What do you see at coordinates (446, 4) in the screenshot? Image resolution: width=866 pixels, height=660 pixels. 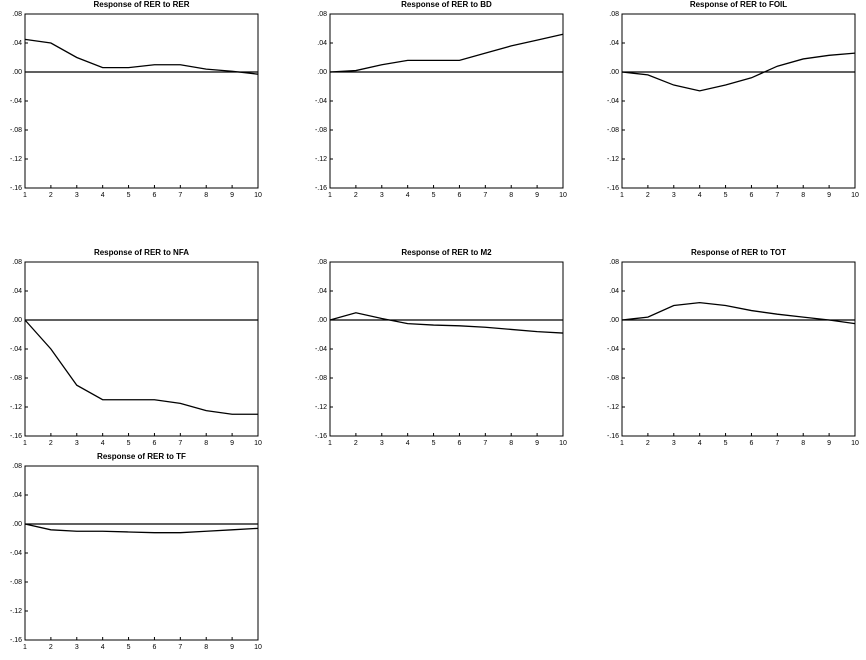 I see `chart-title: Response of RER to BD` at bounding box center [446, 4].